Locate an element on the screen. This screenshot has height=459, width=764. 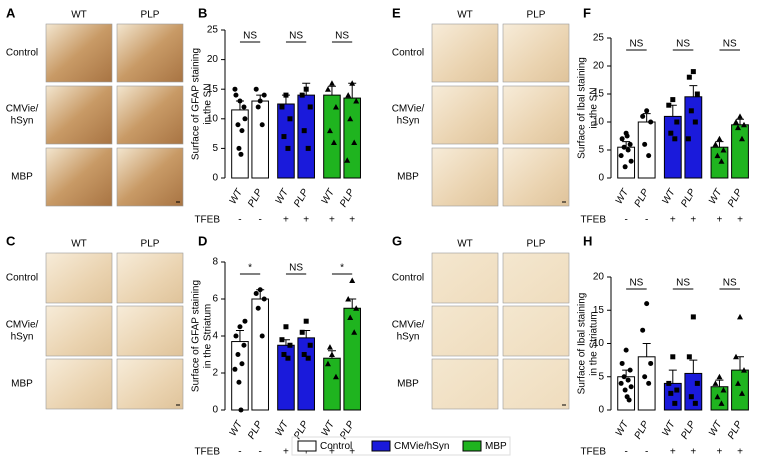
y-tick-label: 25 is located at coordinates (213, 30).